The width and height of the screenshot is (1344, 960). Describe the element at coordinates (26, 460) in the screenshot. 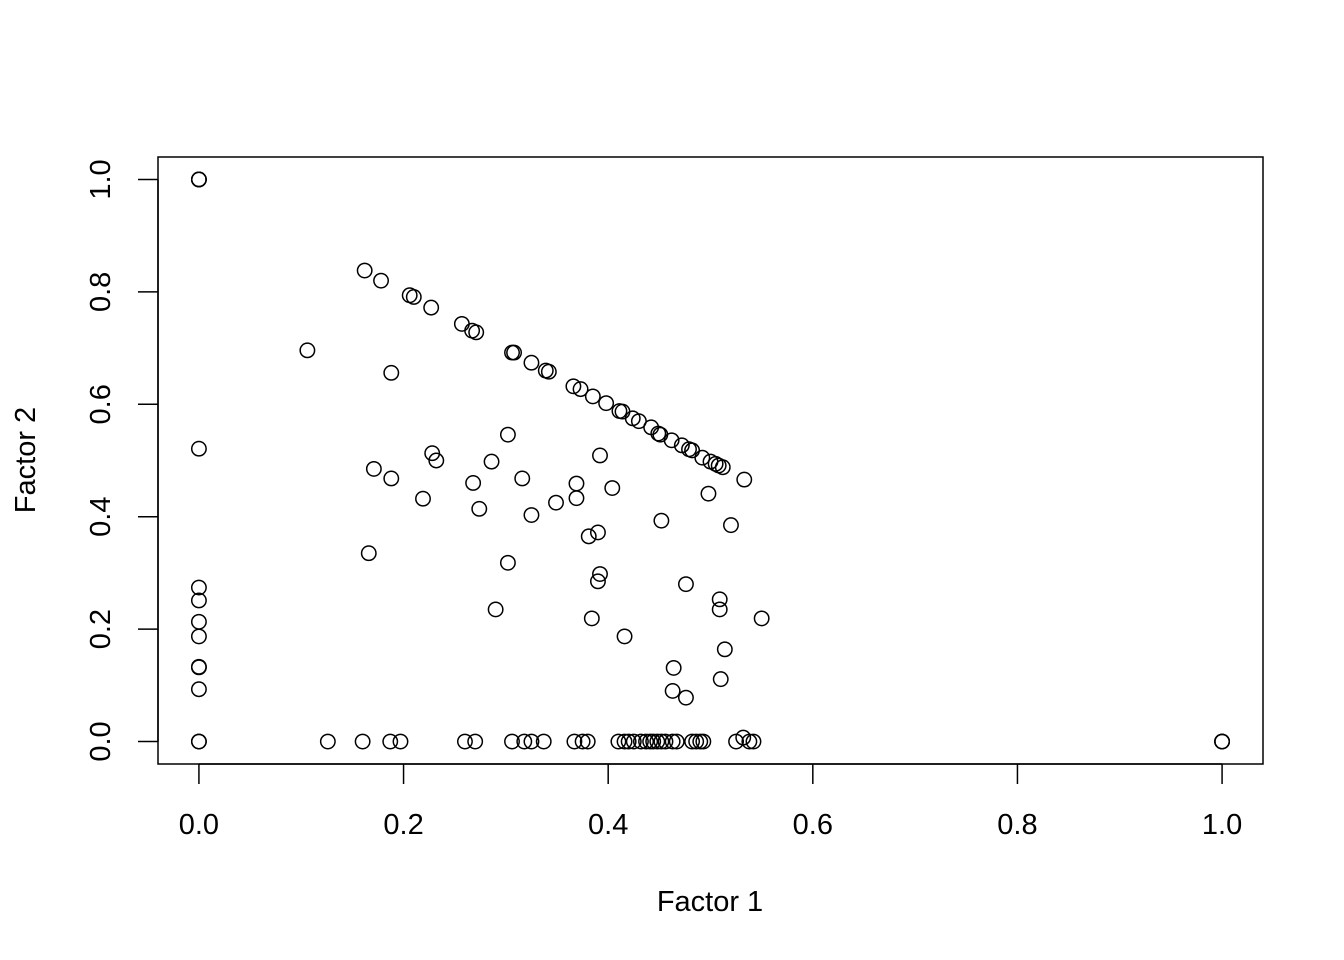

I see `y-axis-title: Factor 2` at that location.